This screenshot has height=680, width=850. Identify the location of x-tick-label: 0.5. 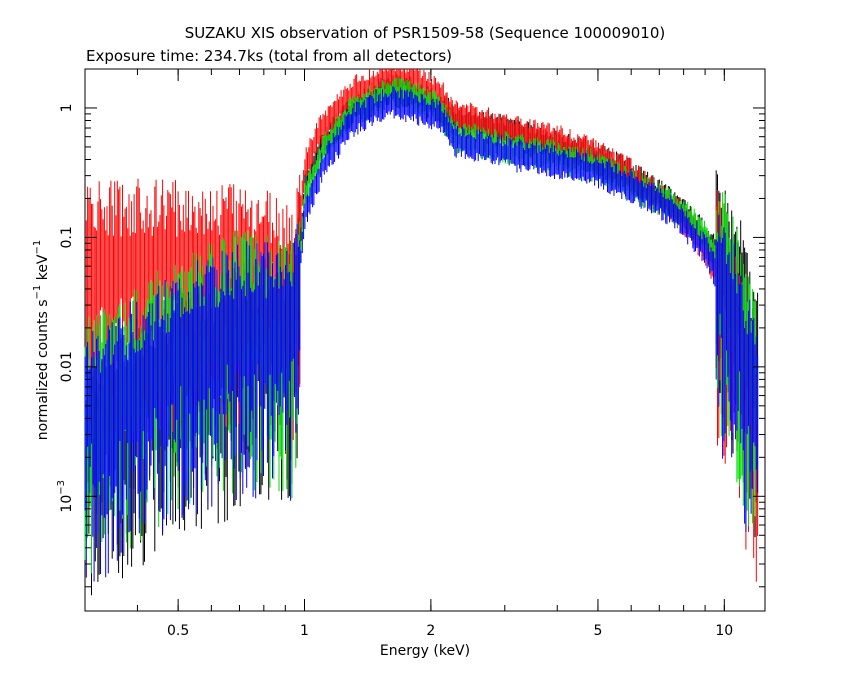
(178, 631).